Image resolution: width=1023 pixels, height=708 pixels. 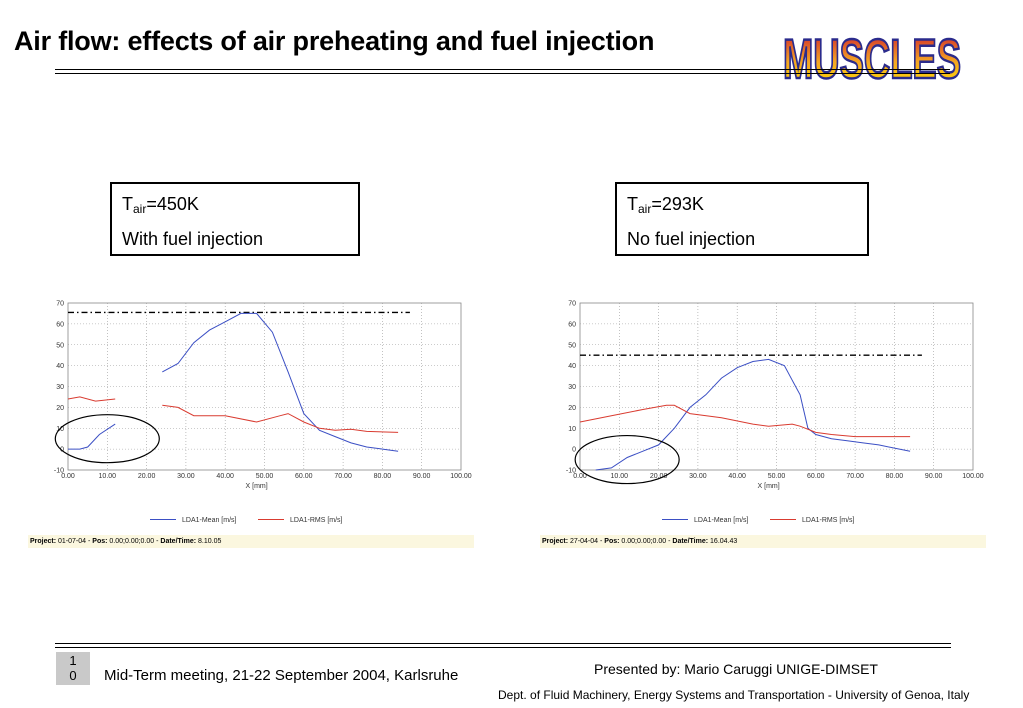 I want to click on injection-label: With fuel injection, so click(x=193, y=239).